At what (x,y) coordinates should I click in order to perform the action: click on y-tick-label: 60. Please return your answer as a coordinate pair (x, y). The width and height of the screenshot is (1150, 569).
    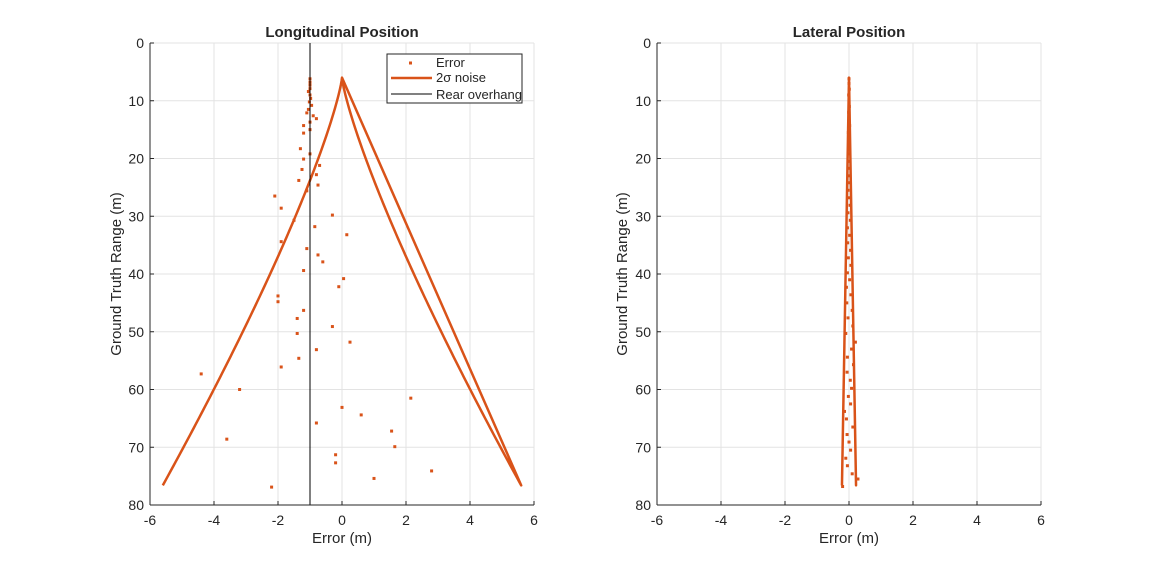
    Looking at the image, I should click on (136, 390).